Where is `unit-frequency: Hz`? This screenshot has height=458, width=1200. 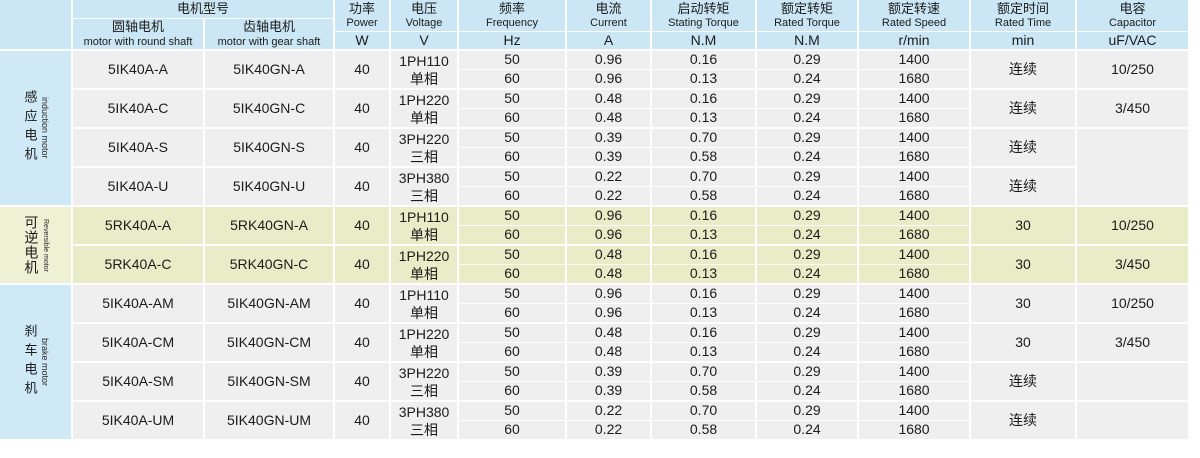
unit-frequency: Hz is located at coordinates (512, 40).